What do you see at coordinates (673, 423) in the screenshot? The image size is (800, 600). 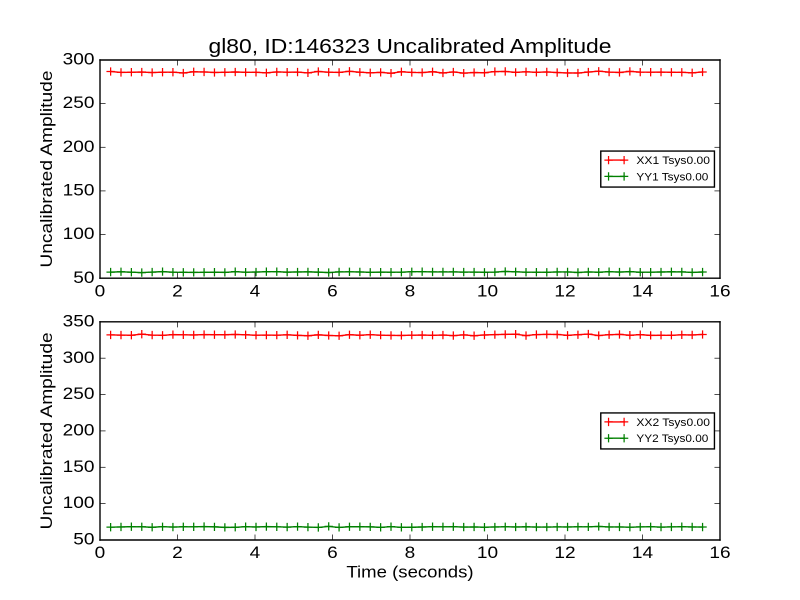 I see `svg-text: XX2 Tsys0.00` at bounding box center [673, 423].